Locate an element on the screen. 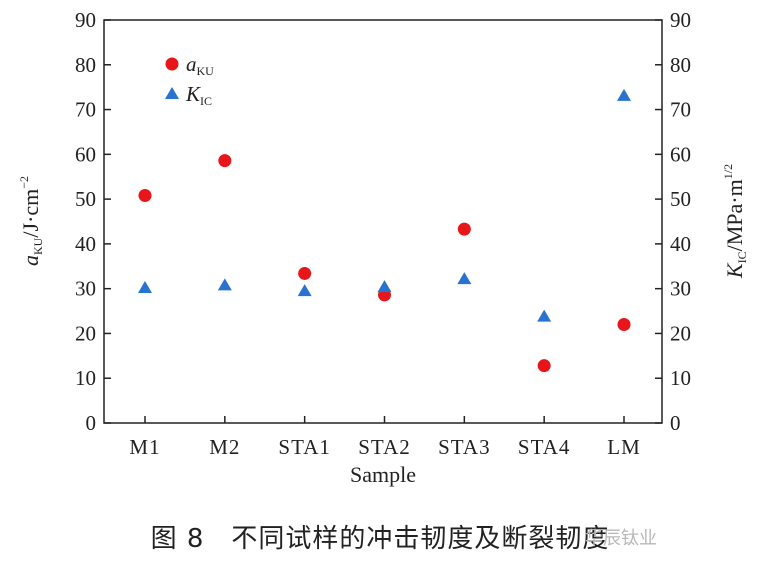 The width and height of the screenshot is (760, 567). right-tick-label: 10 is located at coordinates (680, 378).